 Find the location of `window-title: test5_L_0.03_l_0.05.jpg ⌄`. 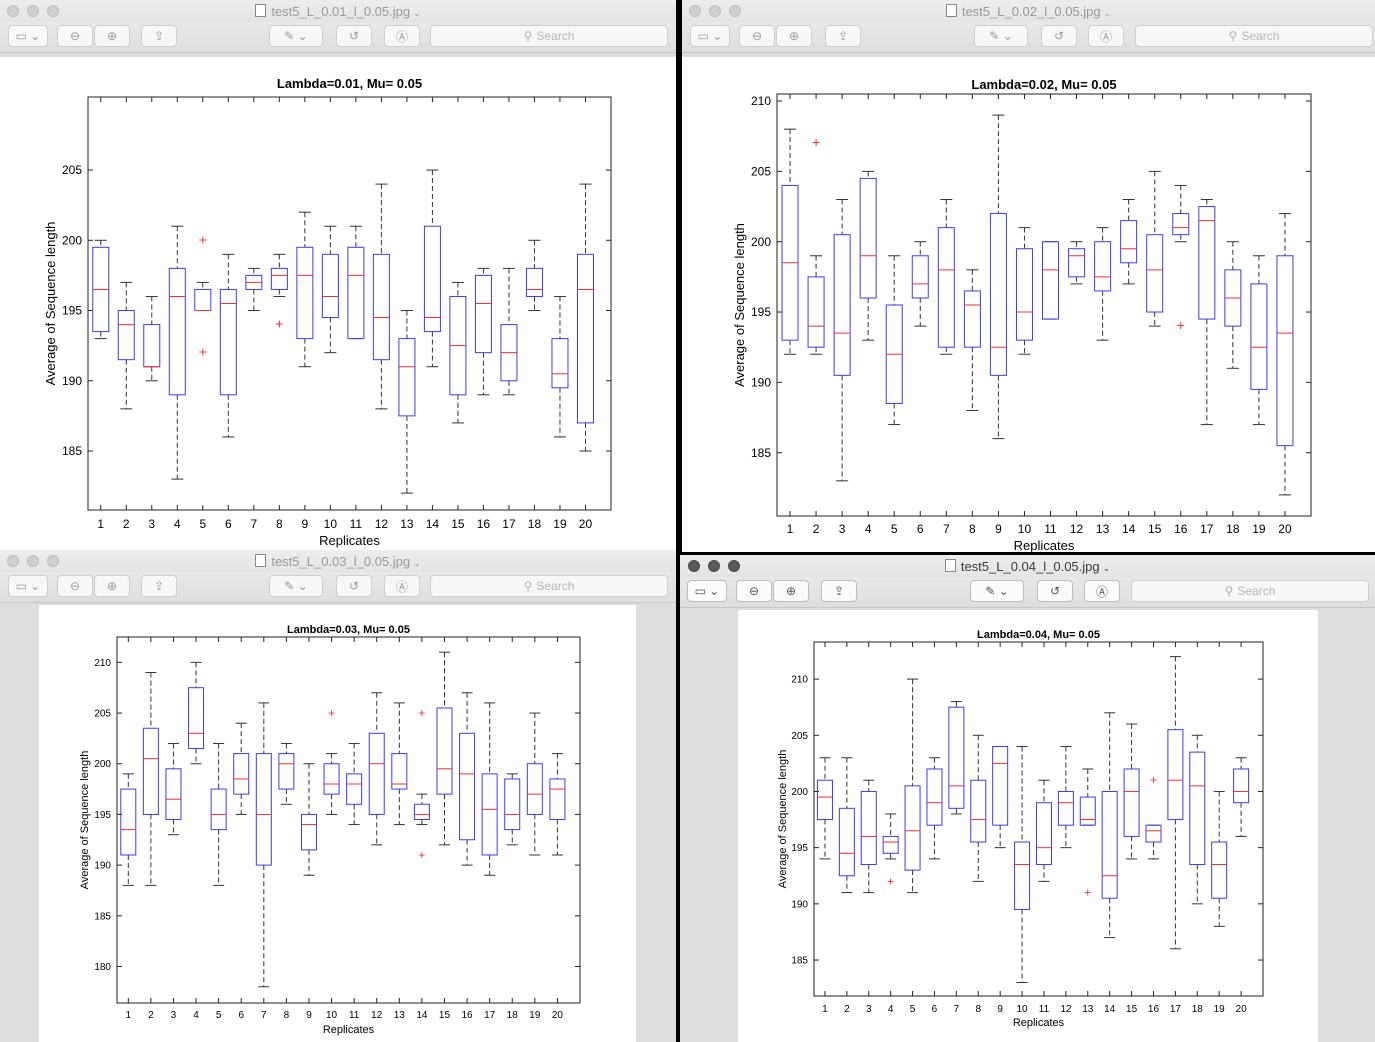

window-title: test5_L_0.03_l_0.05.jpg ⌄ is located at coordinates (338, 561).